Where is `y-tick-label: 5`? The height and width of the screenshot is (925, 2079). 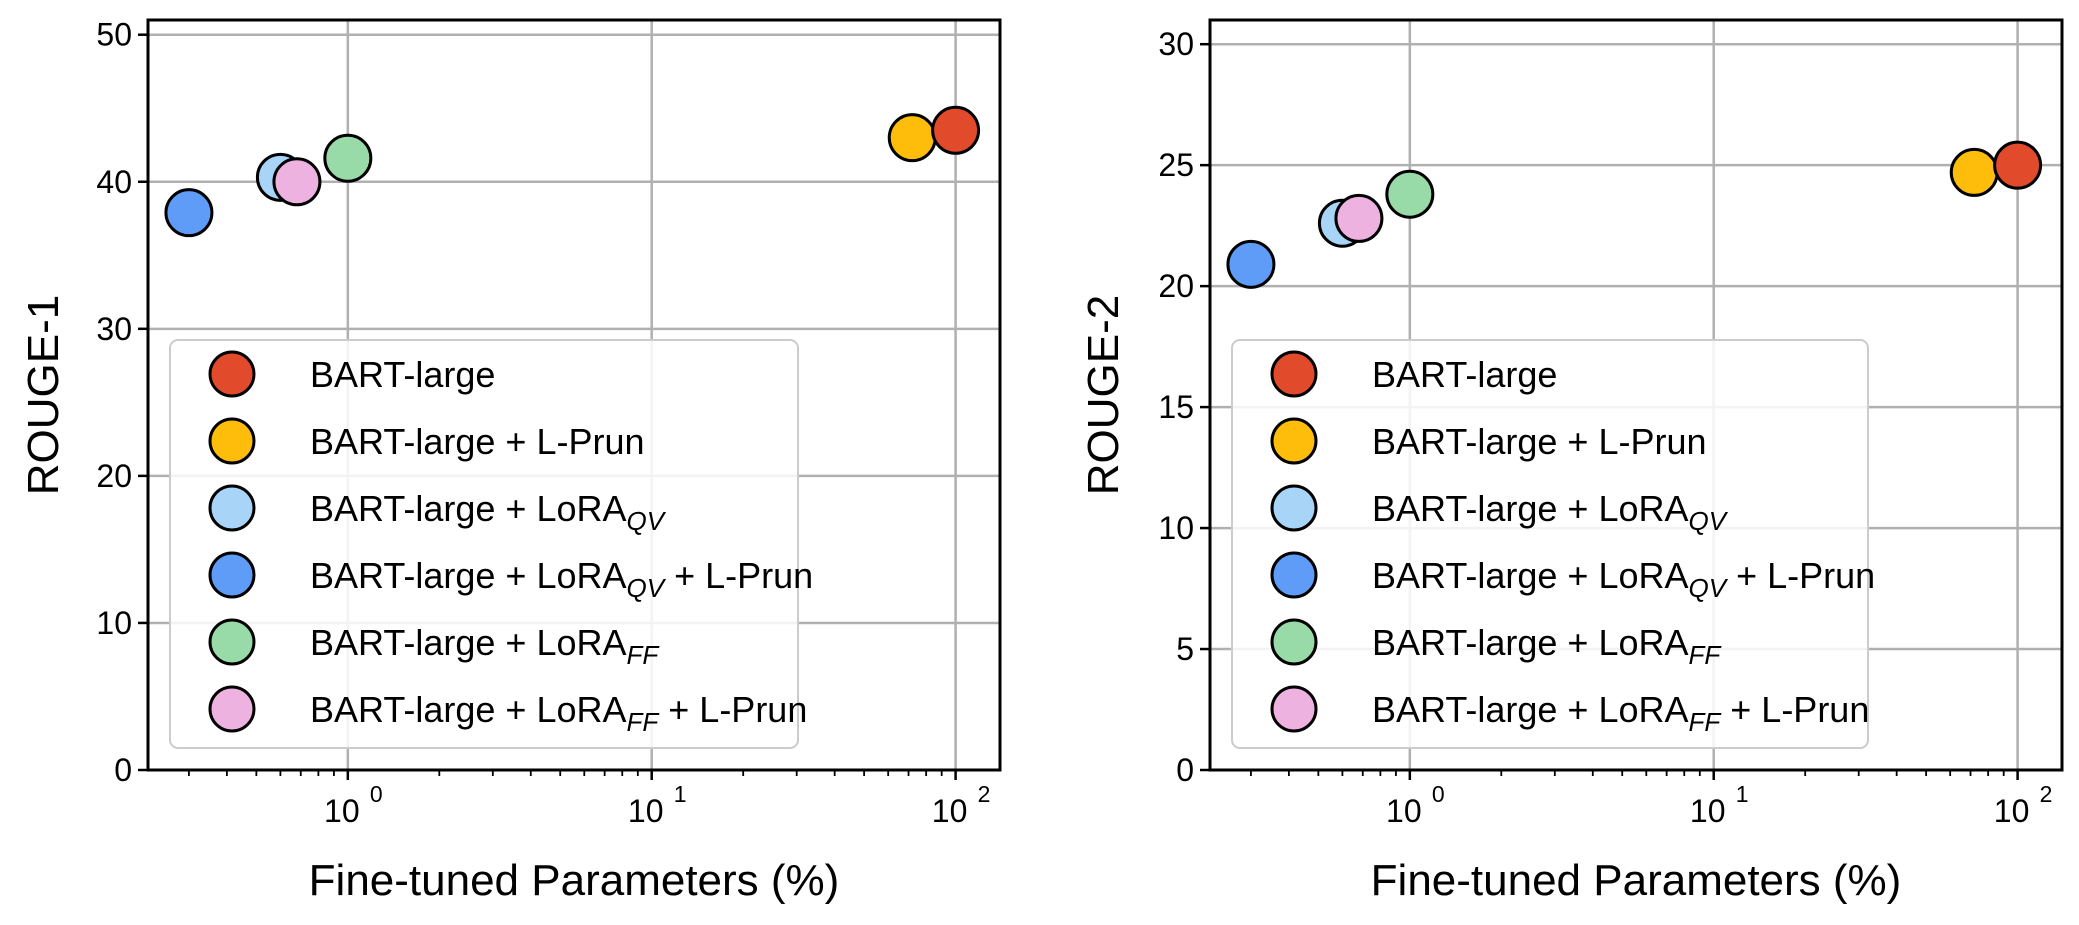
y-tick-label: 5 is located at coordinates (1185, 649).